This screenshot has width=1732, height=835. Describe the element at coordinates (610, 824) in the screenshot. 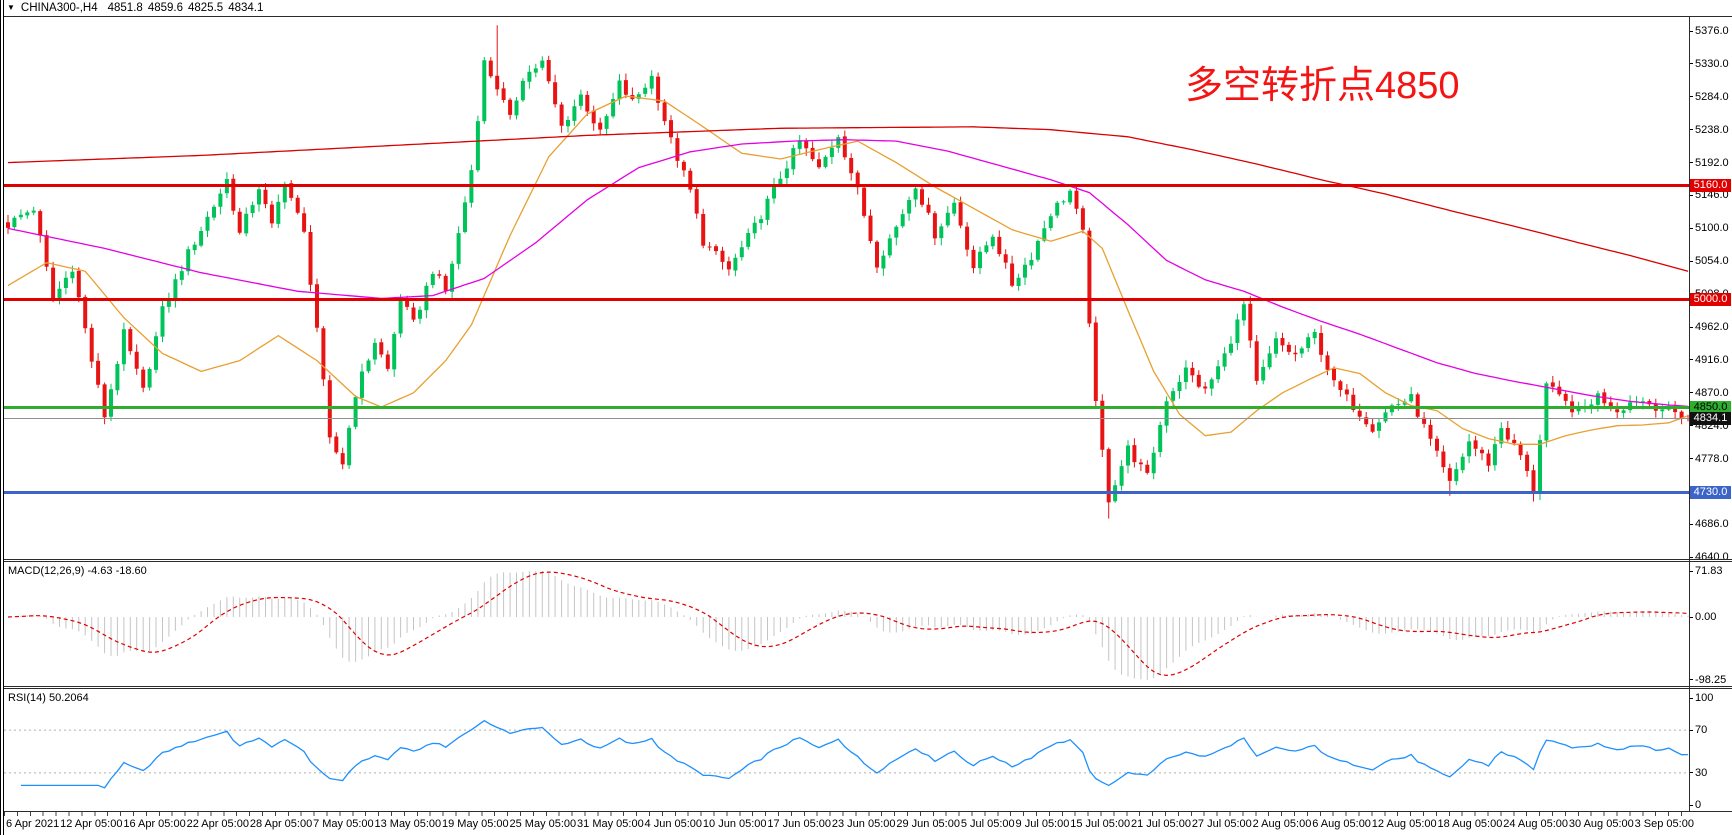

I see `time-axis-label: 31 May 05:00` at that location.